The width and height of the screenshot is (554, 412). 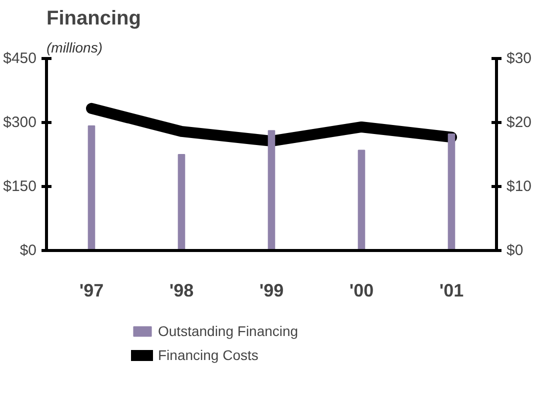 I want to click on x-tick-label: '01, so click(x=451, y=290).